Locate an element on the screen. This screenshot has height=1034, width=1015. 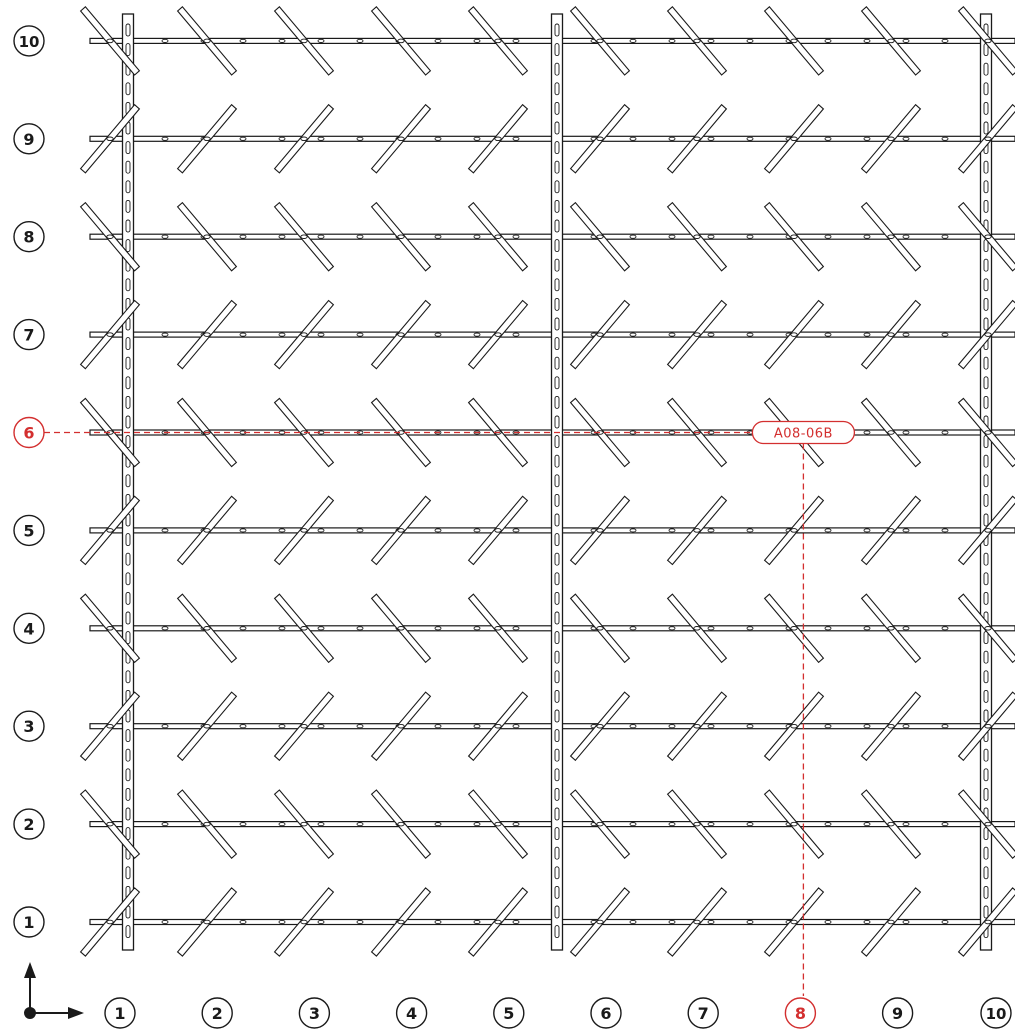
peg-r3-c6 is located at coordinates (600, 726).